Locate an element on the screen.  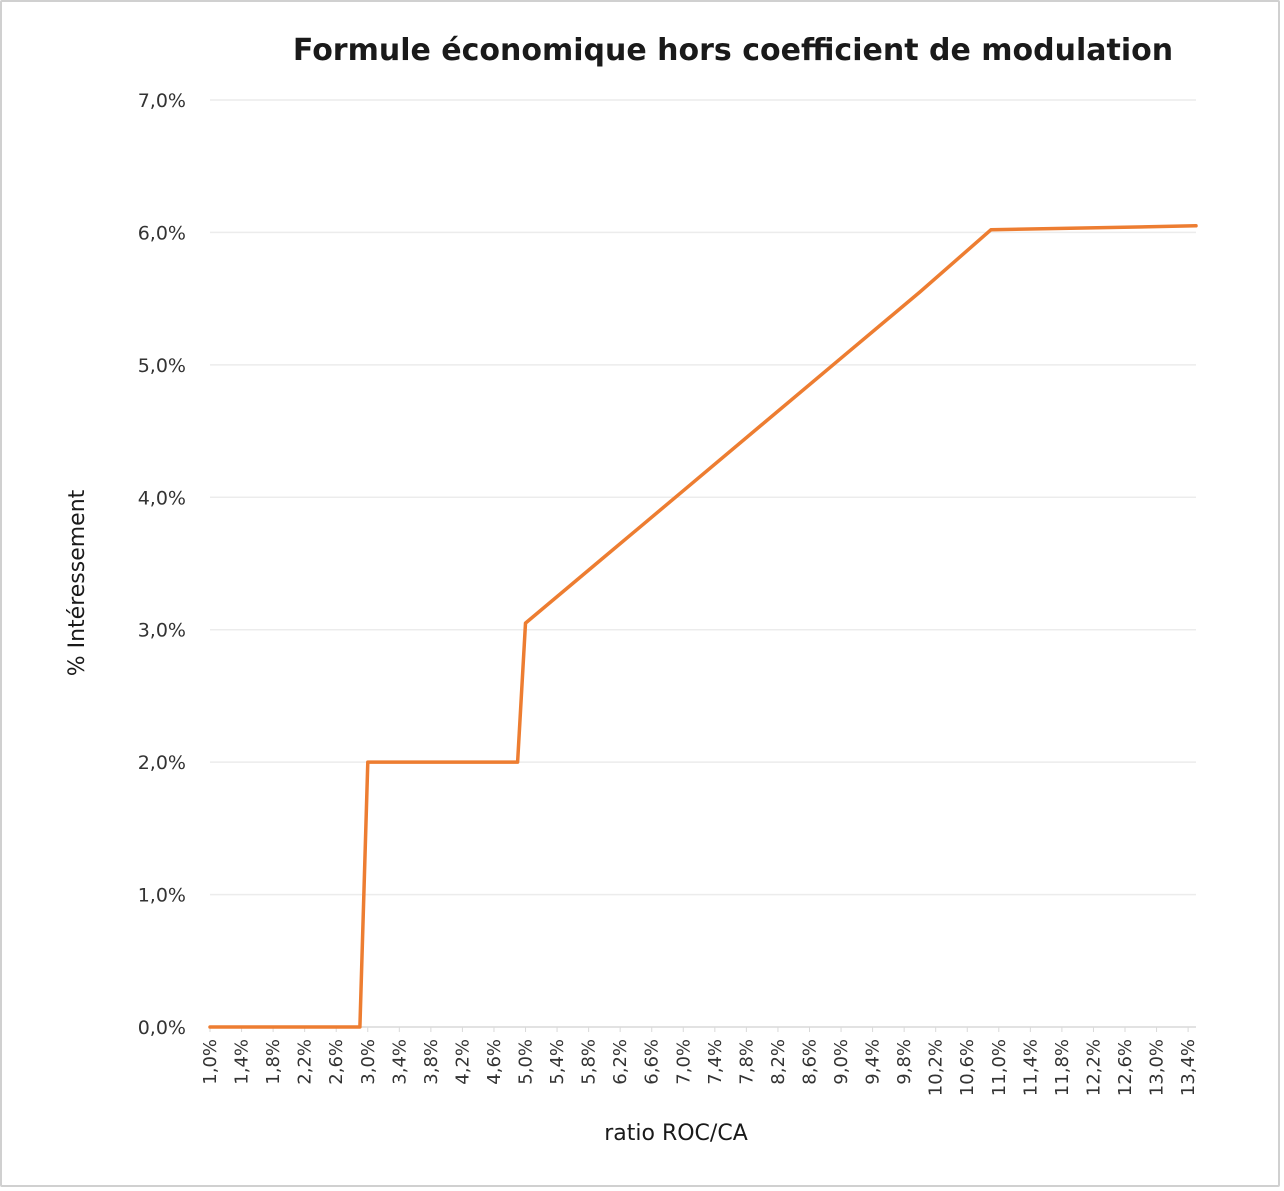
x-tick-label: 2,2% is located at coordinates (305, 1062).